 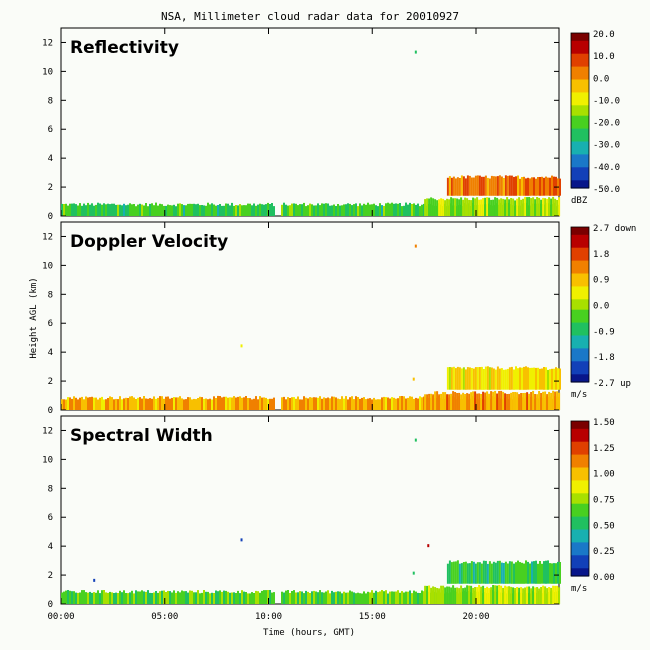 What do you see at coordinates (601, 307) in the screenshot?
I see `colorbar-tick-label: 0.0` at bounding box center [601, 307].